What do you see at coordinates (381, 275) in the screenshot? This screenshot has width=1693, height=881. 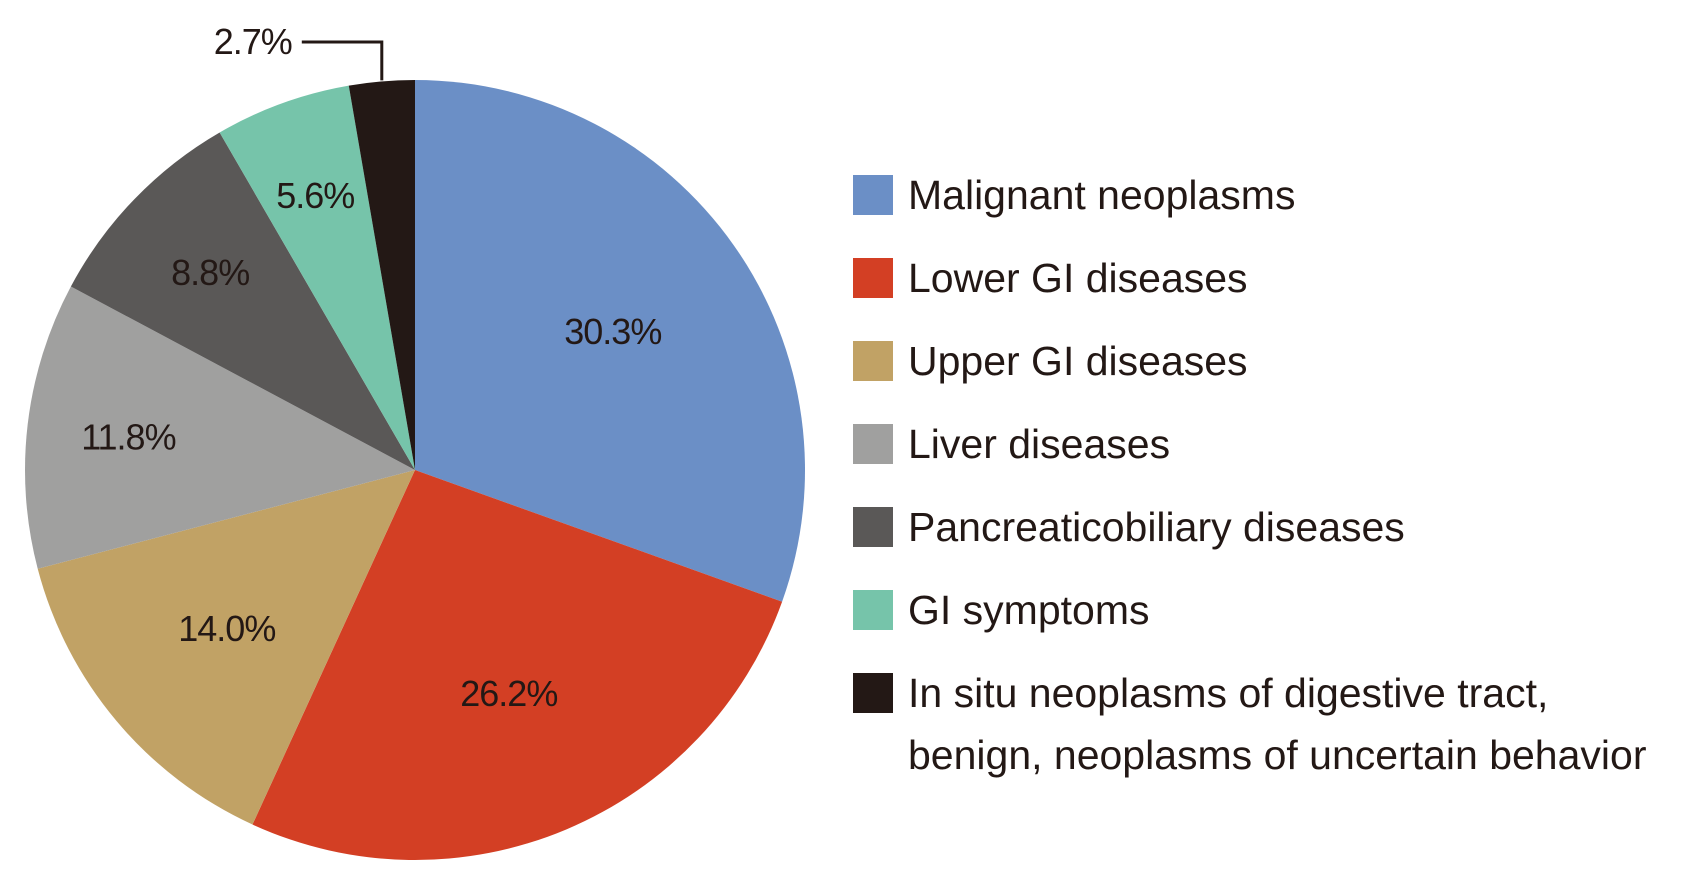 I see `pie-slice-in-situ-neoplasms-of-digestive-tract-ben` at bounding box center [381, 275].